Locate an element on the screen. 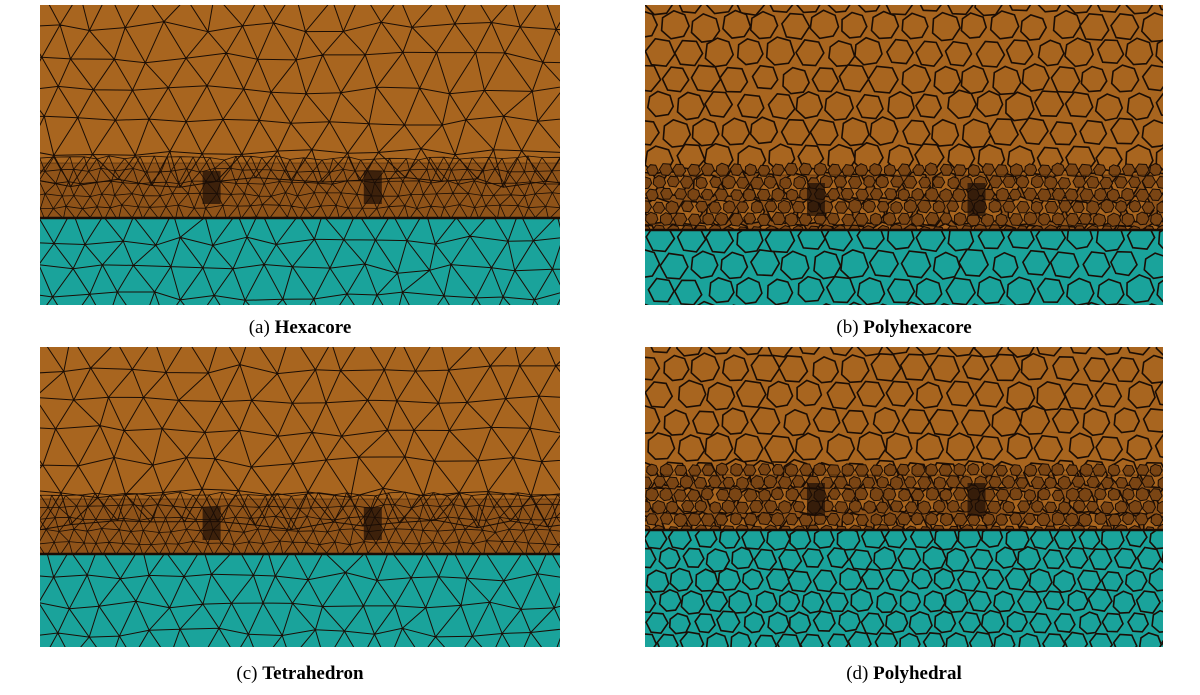 This screenshot has width=1200, height=695. caption-a-label: (a) is located at coordinates (259, 327).